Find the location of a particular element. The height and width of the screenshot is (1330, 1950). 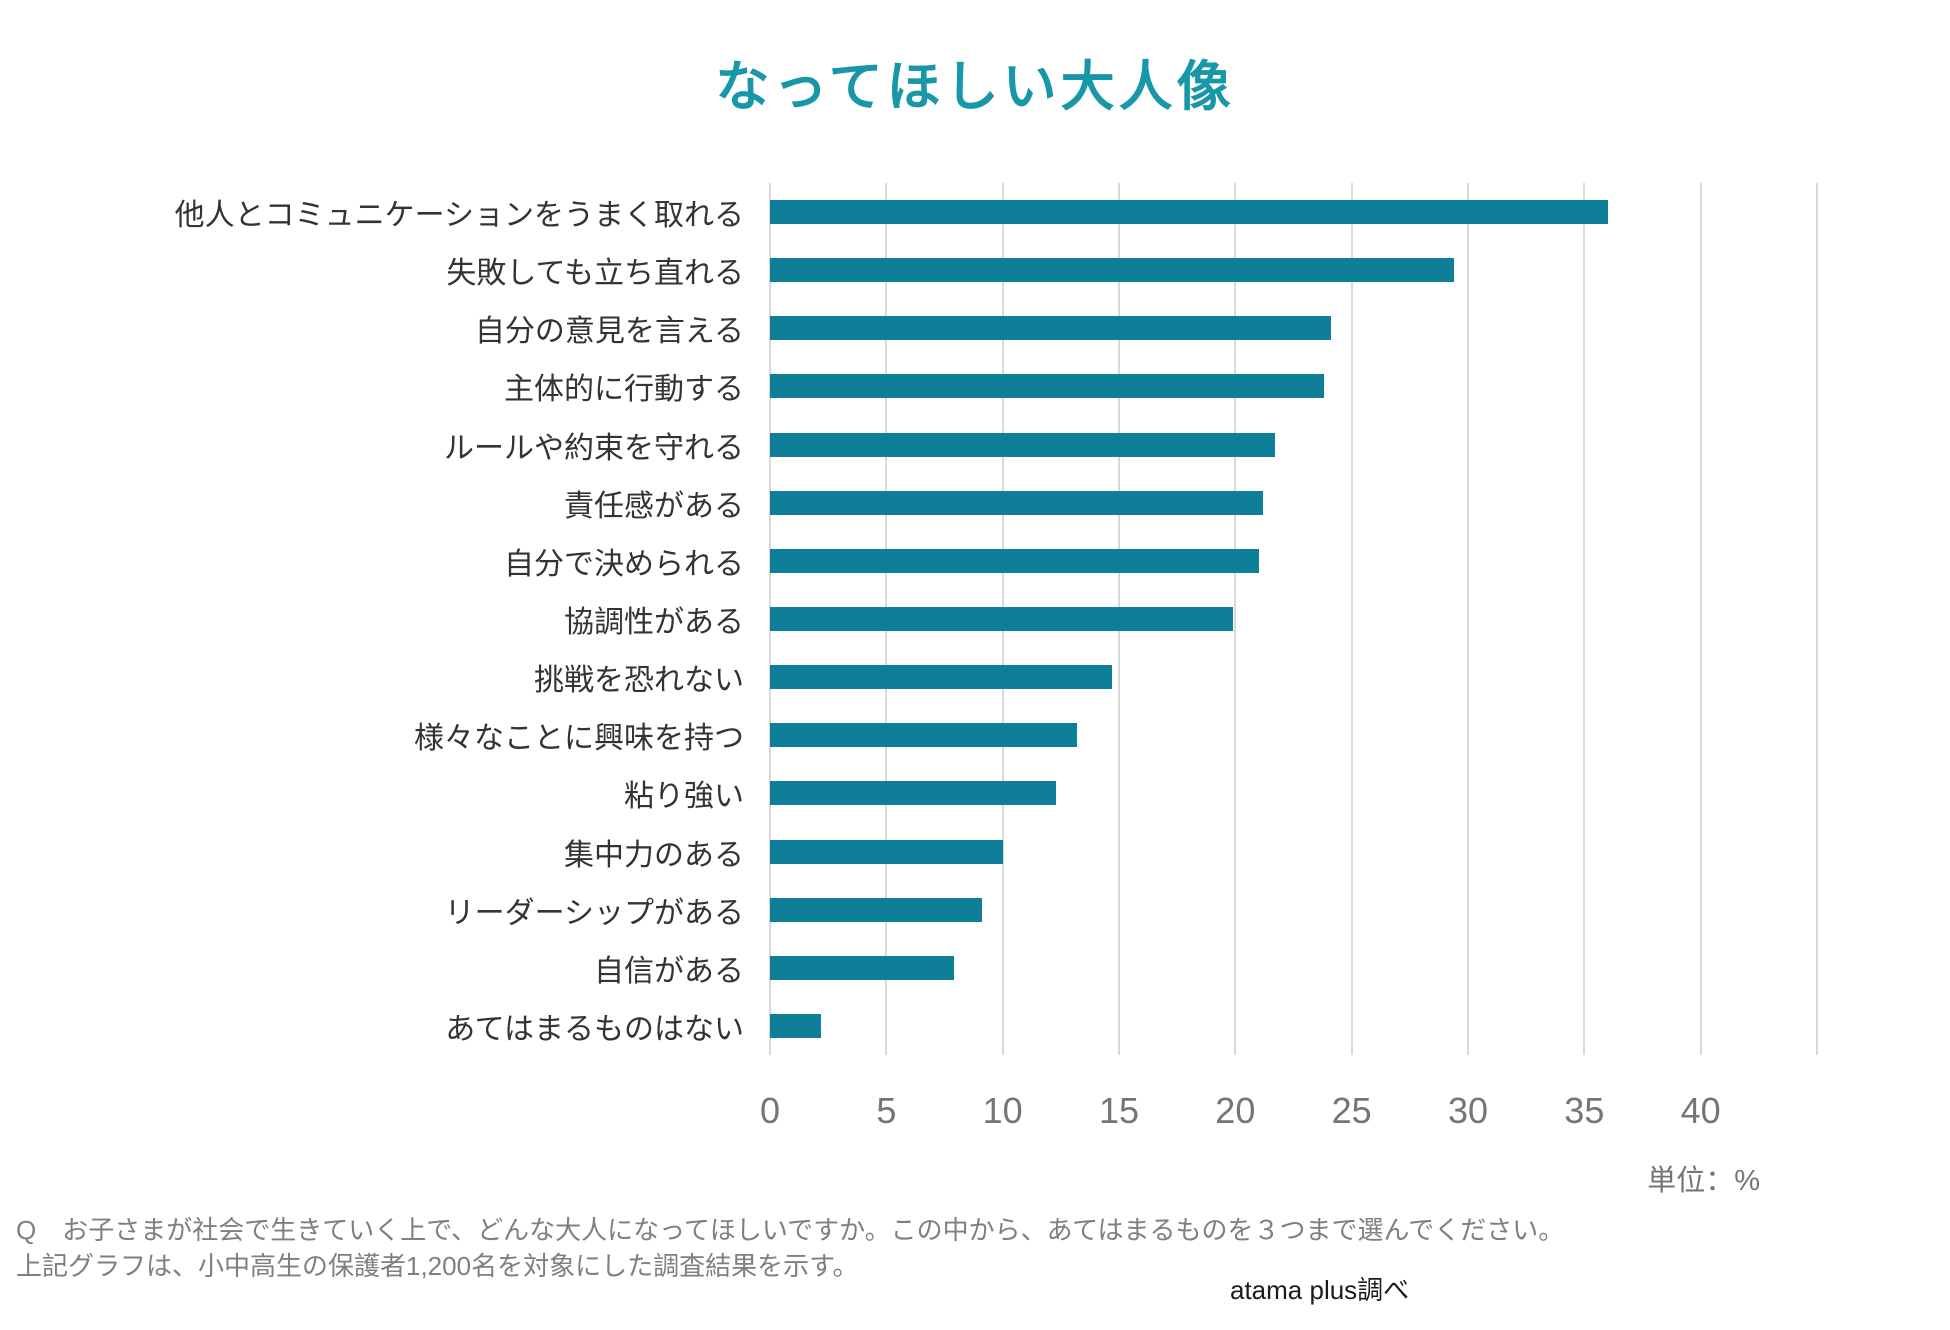

category-label: ルールや約束を守れる is located at coordinates (594, 448).